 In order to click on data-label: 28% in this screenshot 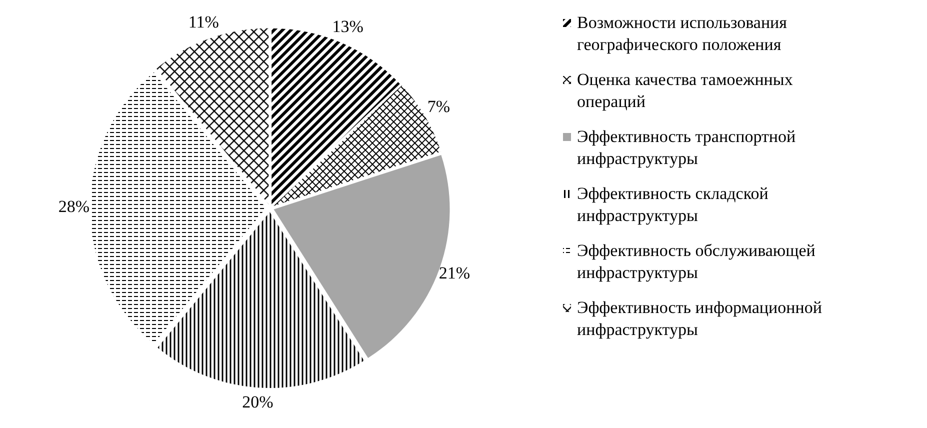, I will do `click(74, 206)`.